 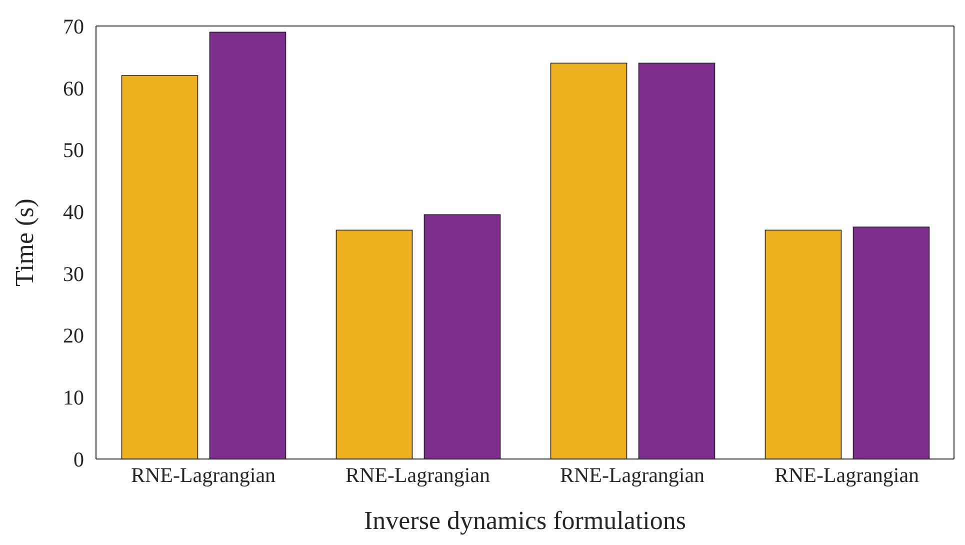 I want to click on y-tick-label: 0, so click(x=79, y=459).